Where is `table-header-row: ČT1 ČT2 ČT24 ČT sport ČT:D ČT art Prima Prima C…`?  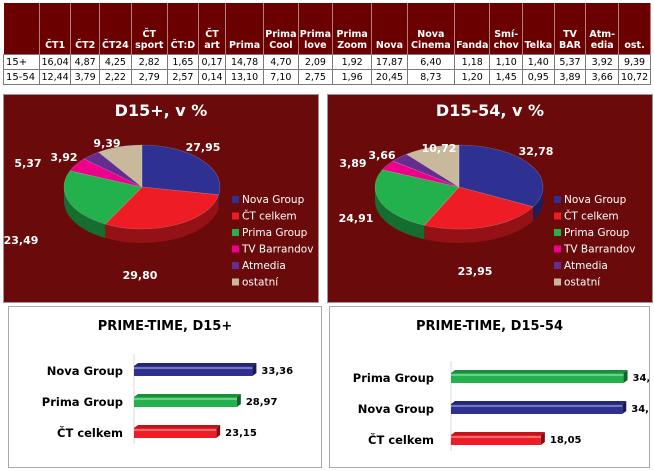 table-header-row: ČT1 ČT2 ČT24 ČT sport ČT:D ČT art Prima Prima C… is located at coordinates (327, 29).